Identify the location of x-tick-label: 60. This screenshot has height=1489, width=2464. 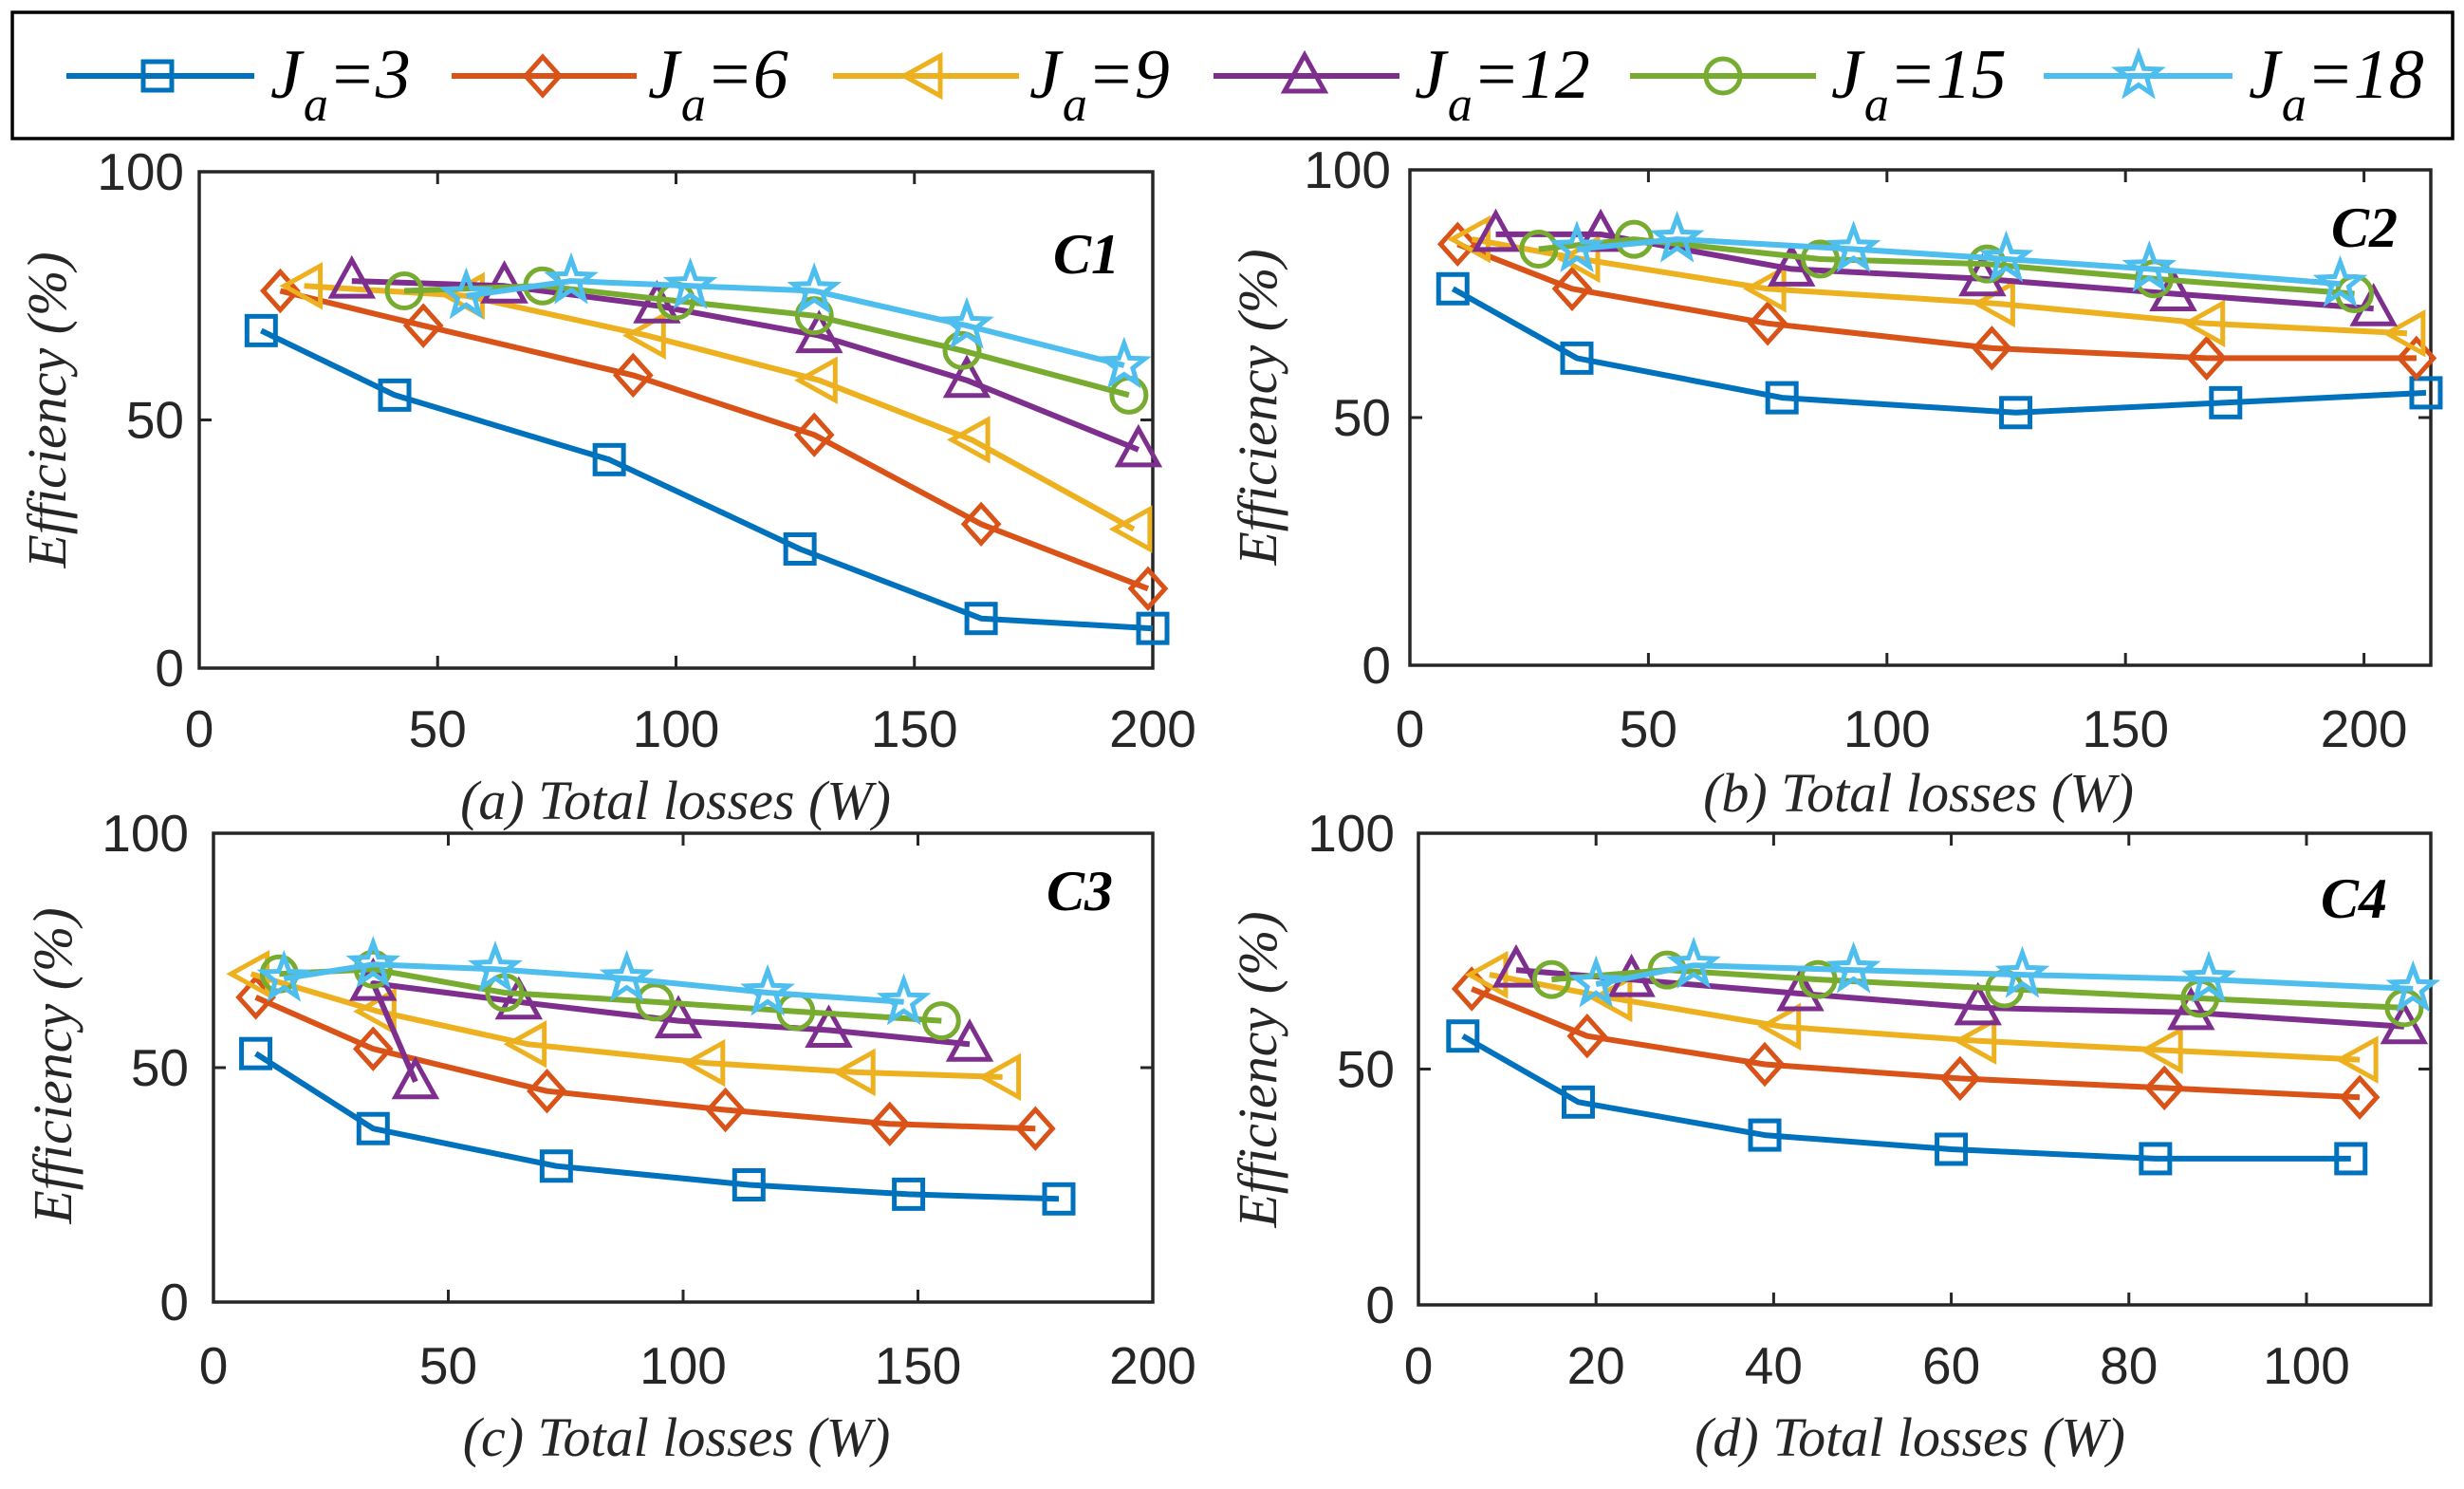
(1951, 1365).